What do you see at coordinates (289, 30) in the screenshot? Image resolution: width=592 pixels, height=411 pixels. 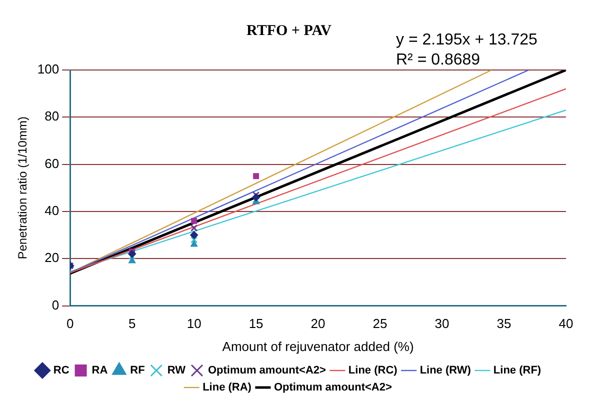 I see `chart-title: RTFO + PAV` at bounding box center [289, 30].